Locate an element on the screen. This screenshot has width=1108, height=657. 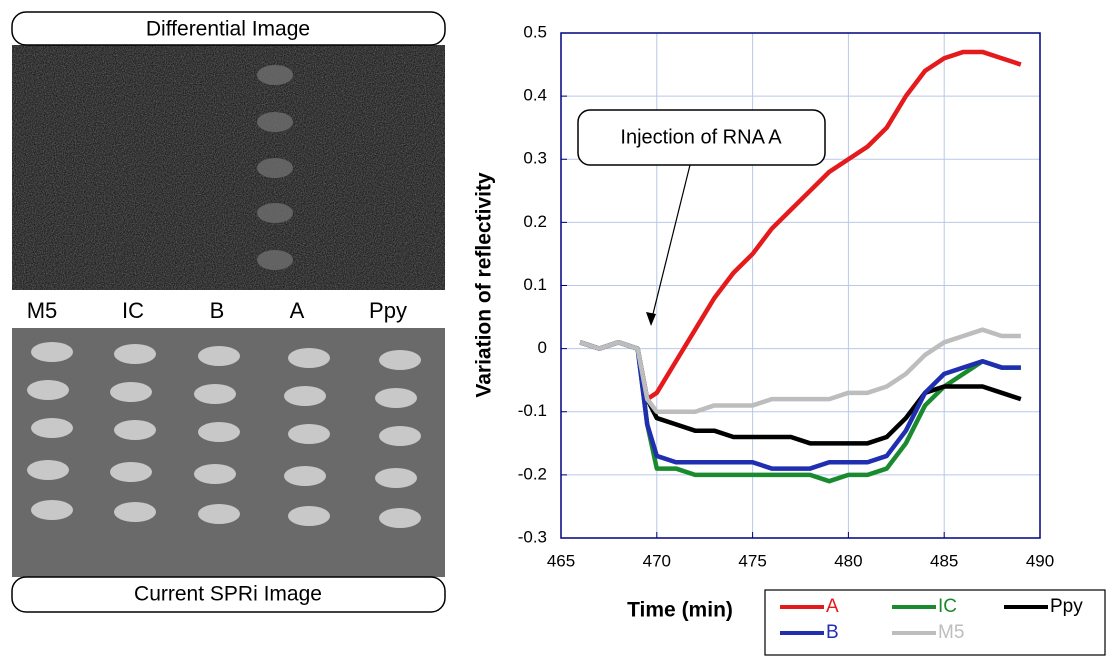
y-tick-label: 0.5 is located at coordinates (535, 31).